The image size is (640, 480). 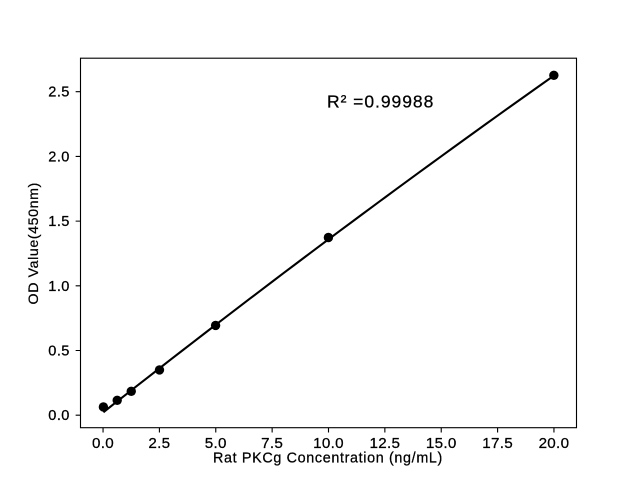 What do you see at coordinates (328, 459) in the screenshot?
I see `svg-text: Rat PKCg Concentration (ng/mL)` at bounding box center [328, 459].